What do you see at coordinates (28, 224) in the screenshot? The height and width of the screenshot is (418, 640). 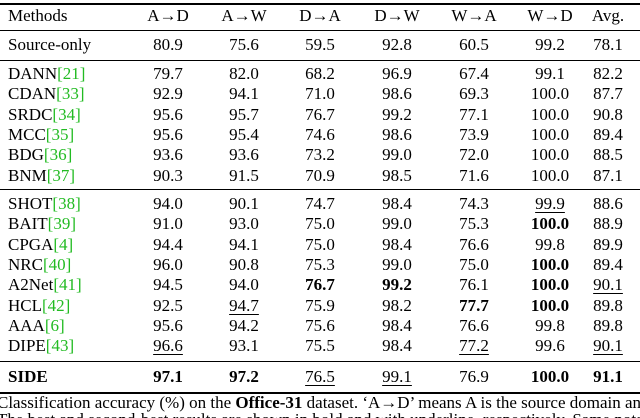 I see `method-name: BAIT` at bounding box center [28, 224].